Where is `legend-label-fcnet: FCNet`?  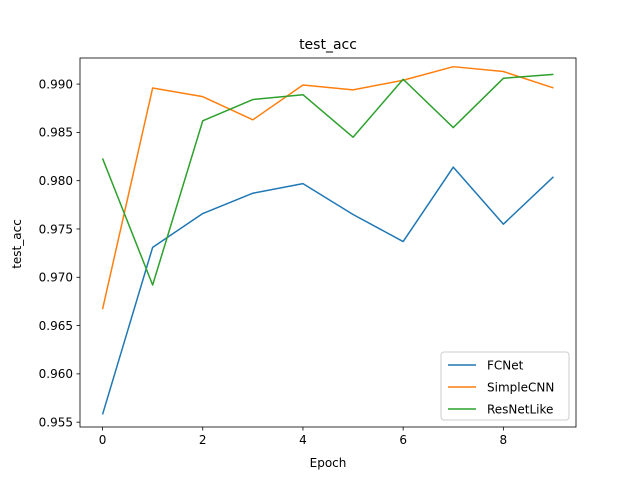 legend-label-fcnet: FCNet is located at coordinates (505, 365).